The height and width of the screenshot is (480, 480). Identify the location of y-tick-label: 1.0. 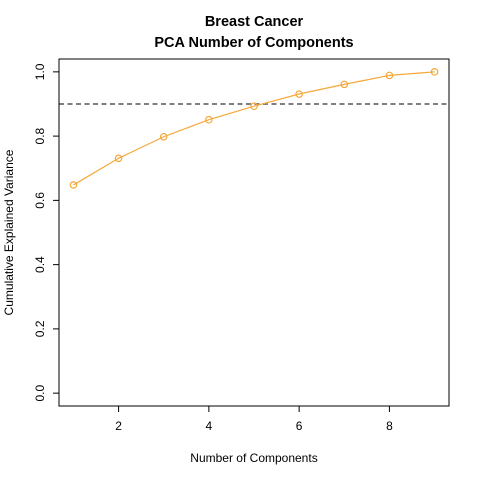
(40, 71).